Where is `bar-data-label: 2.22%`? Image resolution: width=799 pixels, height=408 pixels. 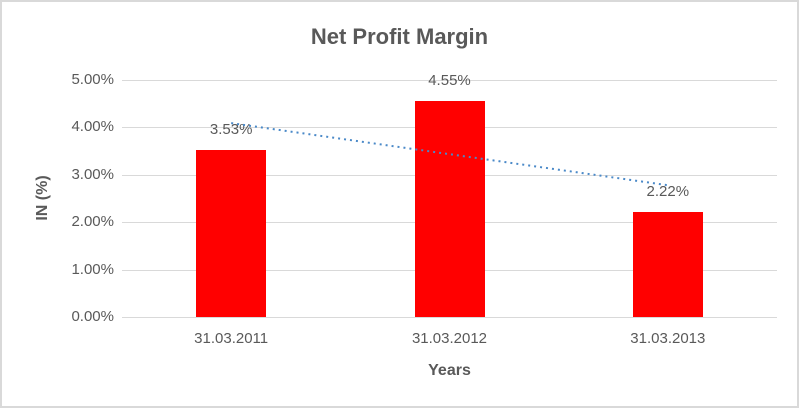
bar-data-label: 2.22% is located at coordinates (668, 191).